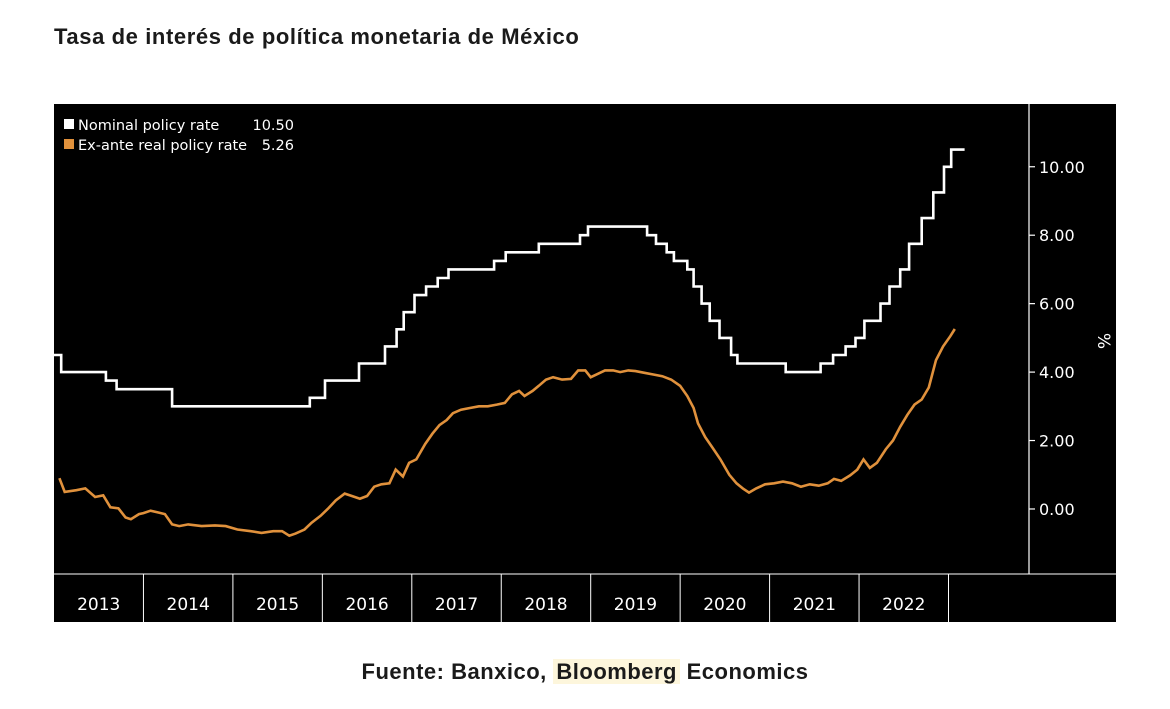 The width and height of the screenshot is (1170, 709). I want to click on x-tick-label: 2013, so click(98, 605).